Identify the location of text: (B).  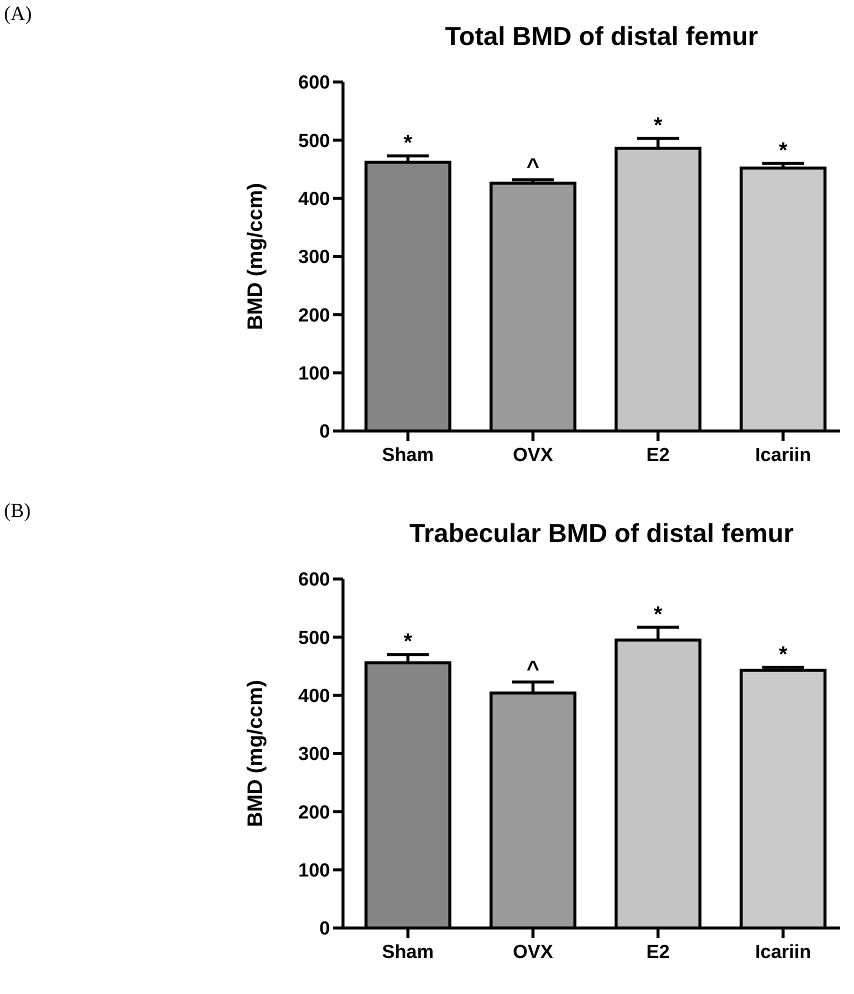
(17, 511).